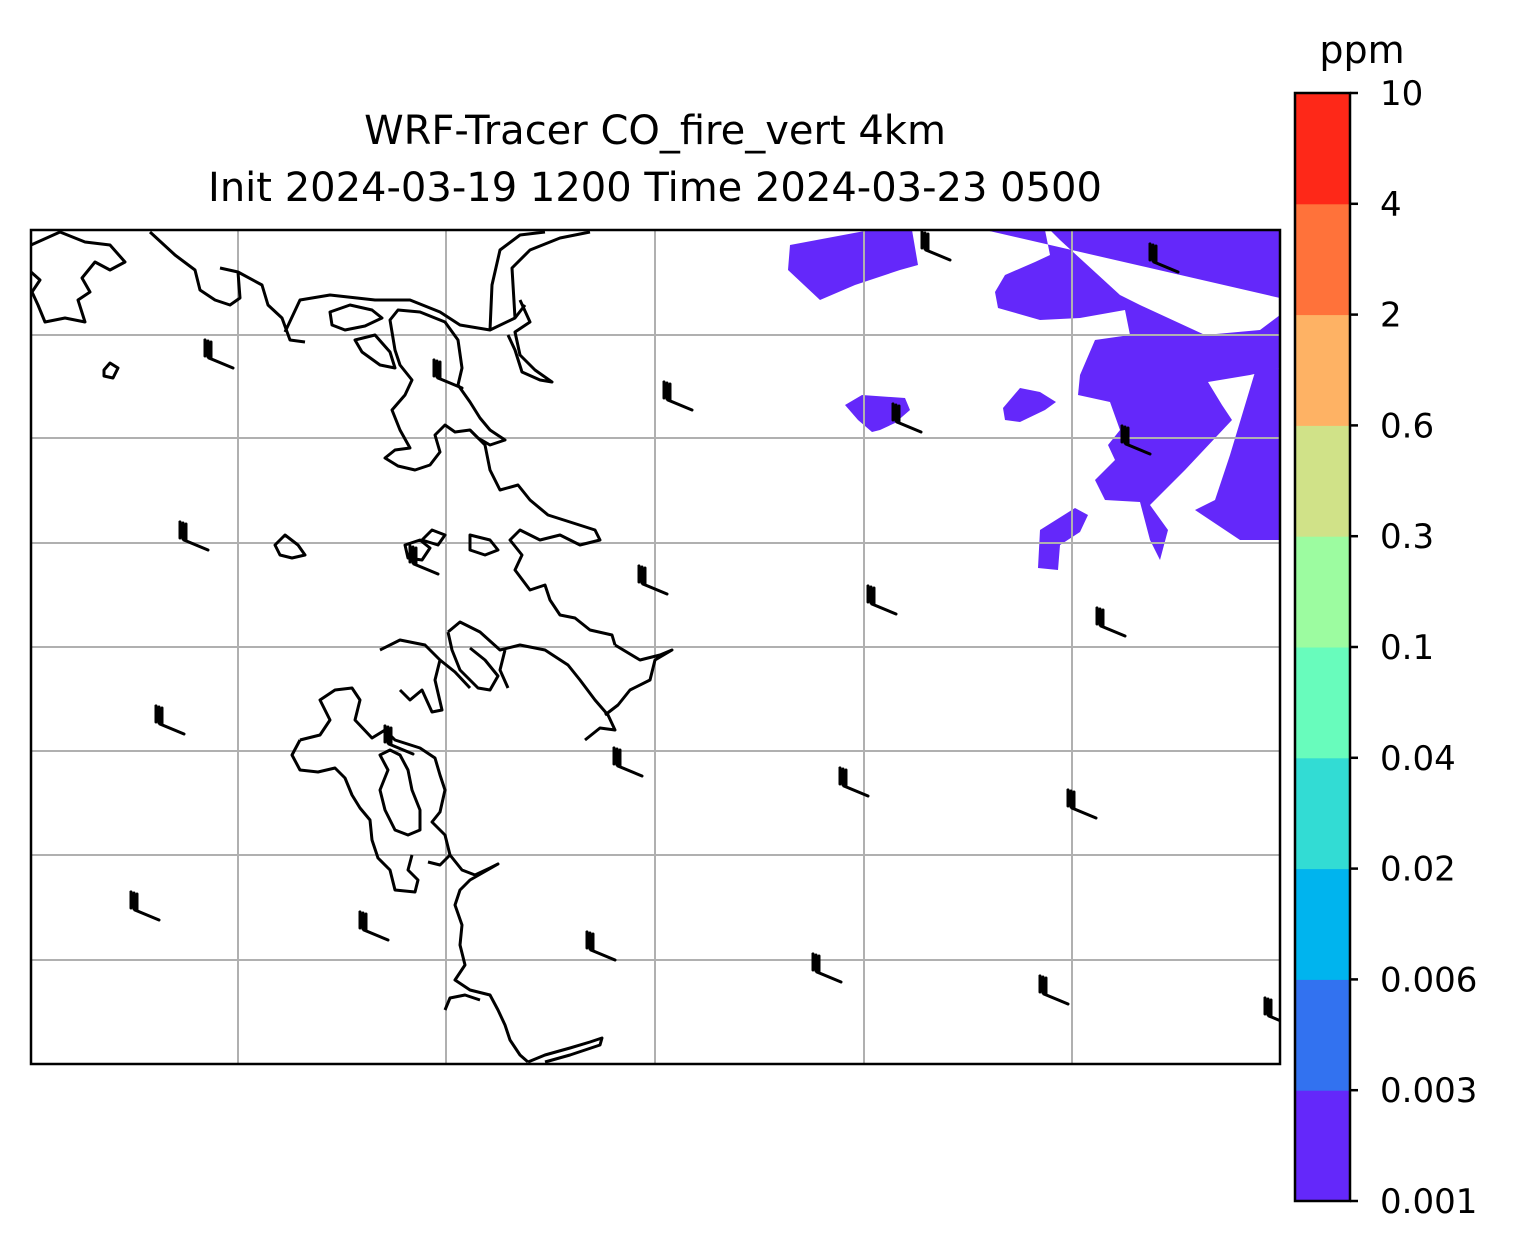  What do you see at coordinates (853, 265) in the screenshot?
I see `plume-region-north` at bounding box center [853, 265].